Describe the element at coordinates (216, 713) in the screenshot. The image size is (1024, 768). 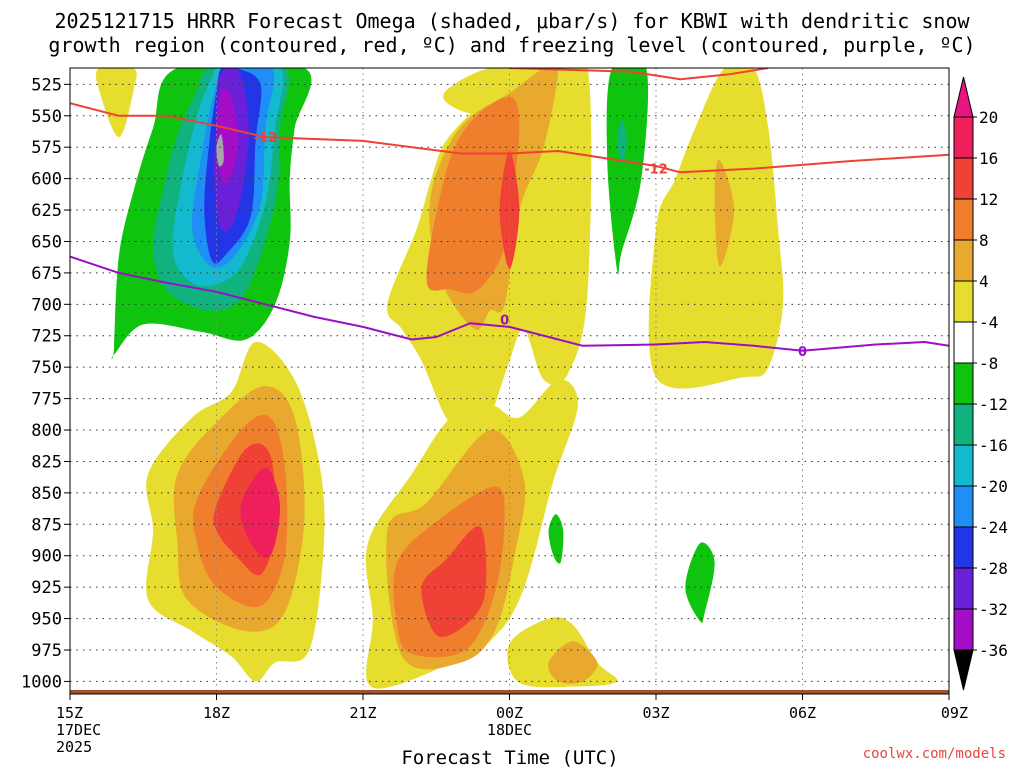
I see `x-tick-label-3-0: 18Z` at that location.